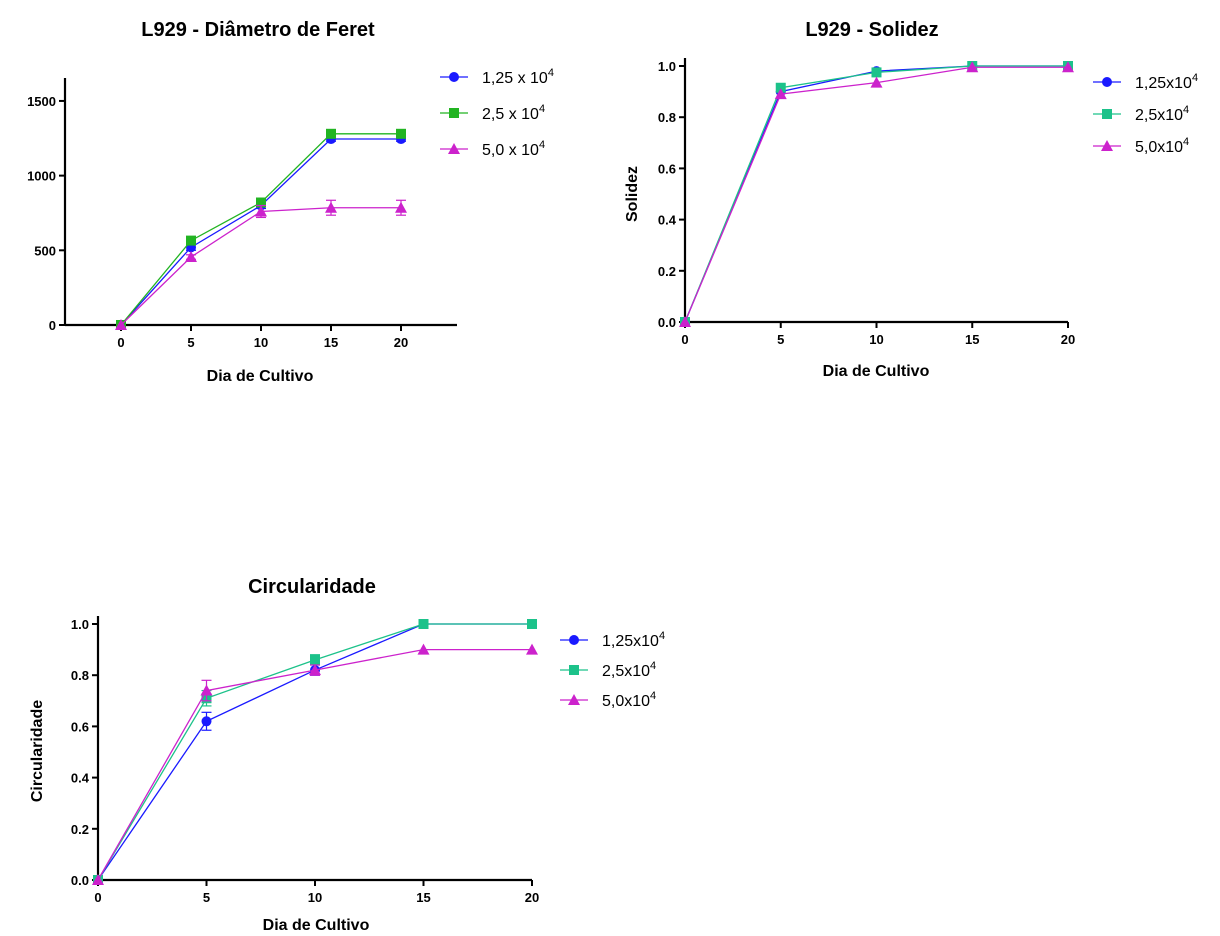 This screenshot has height=936, width=1220. I want to click on y-axis-title: Solidez, so click(632, 194).